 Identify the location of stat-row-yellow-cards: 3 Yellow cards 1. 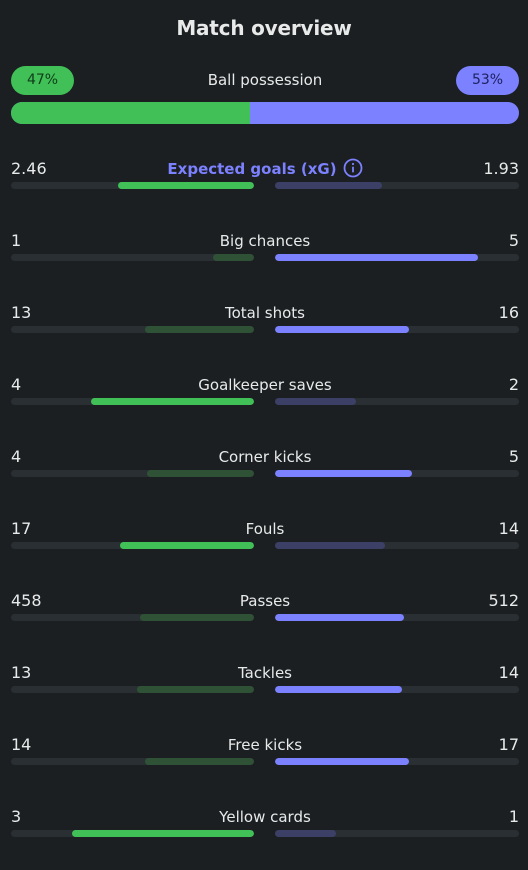
(265, 826).